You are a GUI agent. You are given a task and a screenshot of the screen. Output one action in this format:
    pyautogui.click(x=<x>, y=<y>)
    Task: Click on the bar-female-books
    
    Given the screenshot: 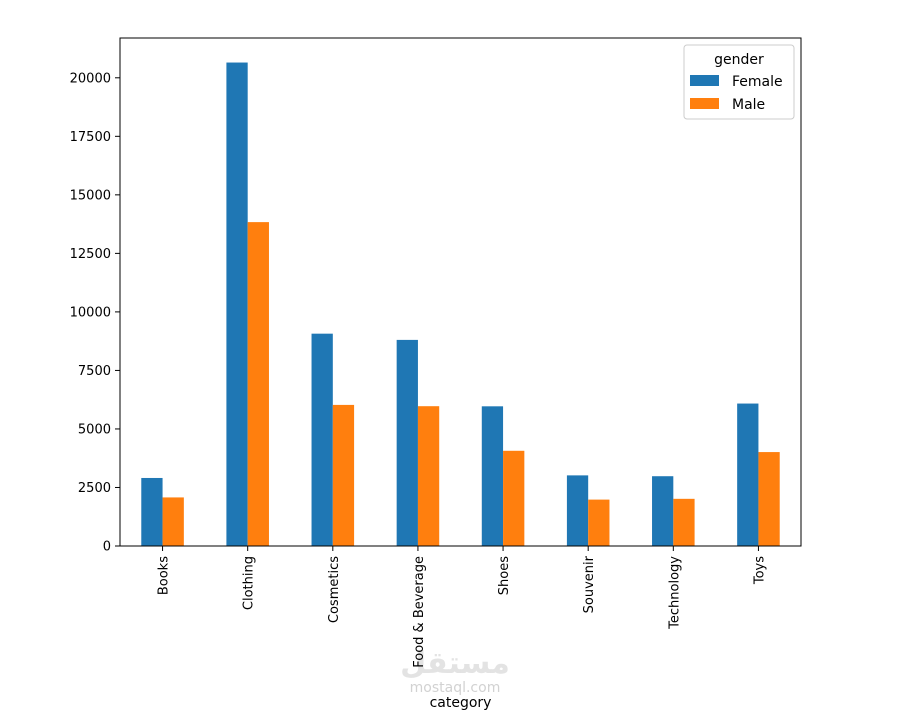 What is the action you would take?
    pyautogui.click(x=152, y=511)
    